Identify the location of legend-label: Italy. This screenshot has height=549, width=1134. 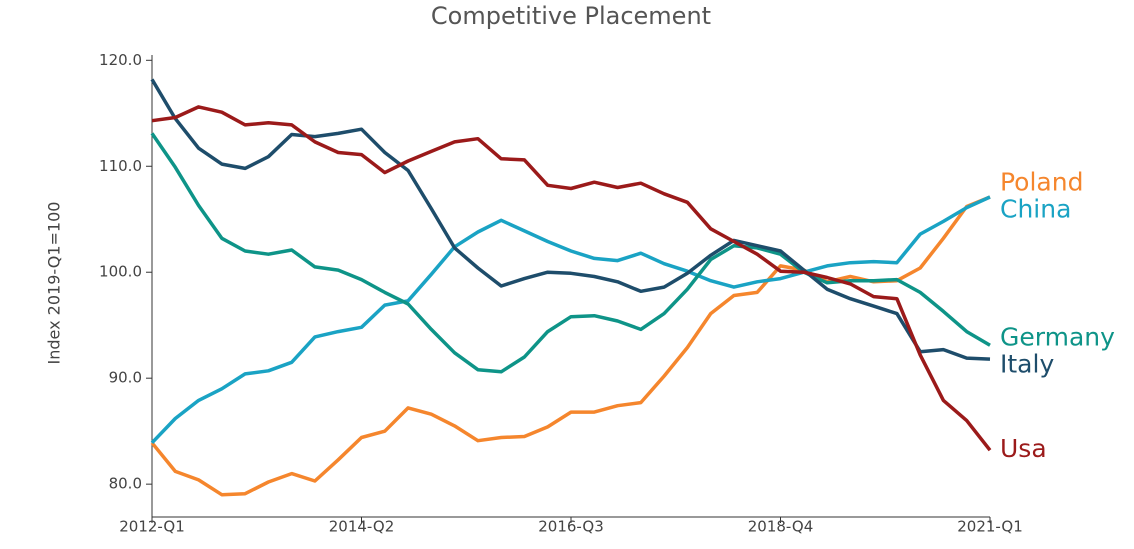
(1027, 364).